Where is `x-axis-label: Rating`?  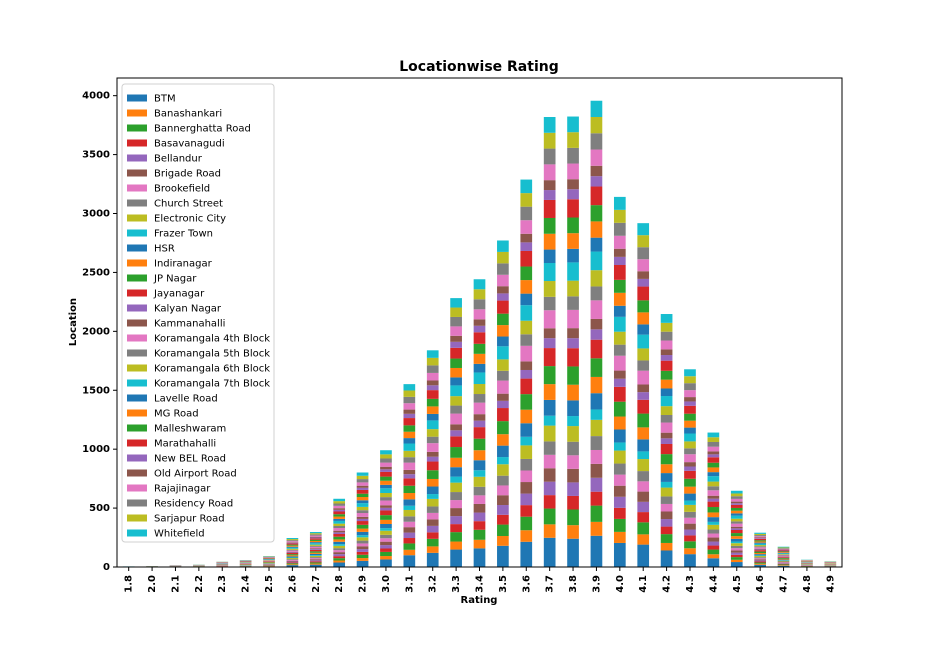 x-axis-label: Rating is located at coordinates (479, 600).